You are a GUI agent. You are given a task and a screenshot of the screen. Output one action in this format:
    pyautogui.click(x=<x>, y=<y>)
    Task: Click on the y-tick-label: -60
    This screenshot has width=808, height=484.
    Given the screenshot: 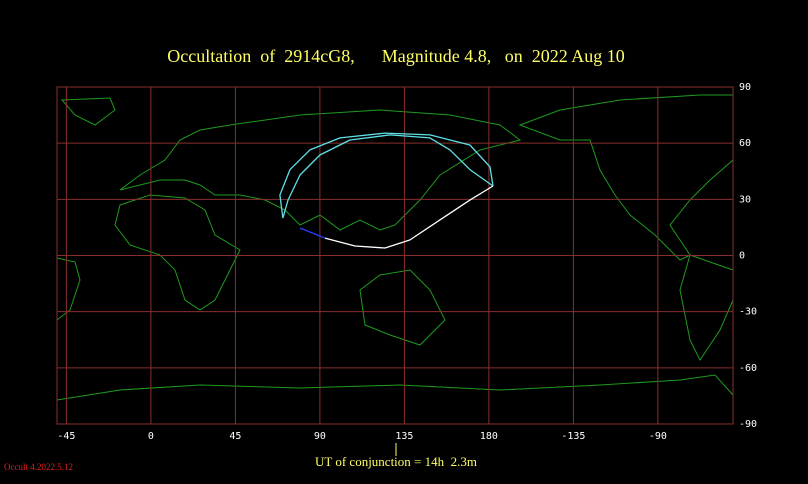 What is the action you would take?
    pyautogui.click(x=748, y=368)
    